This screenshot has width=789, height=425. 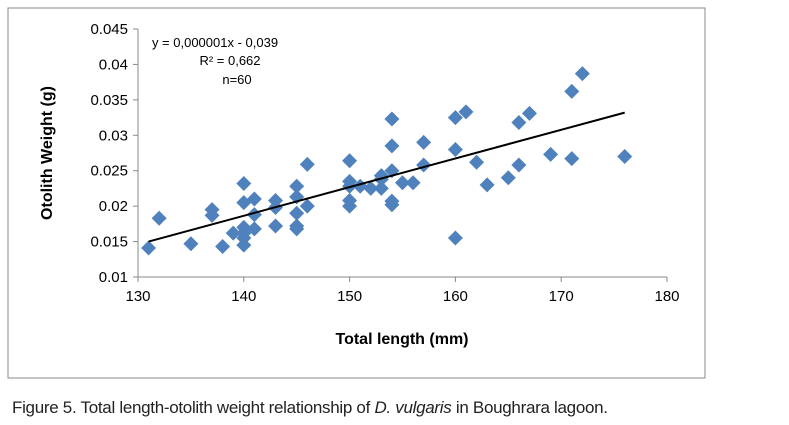 What do you see at coordinates (561, 296) in the screenshot?
I see `x-tick-label: 170` at bounding box center [561, 296].